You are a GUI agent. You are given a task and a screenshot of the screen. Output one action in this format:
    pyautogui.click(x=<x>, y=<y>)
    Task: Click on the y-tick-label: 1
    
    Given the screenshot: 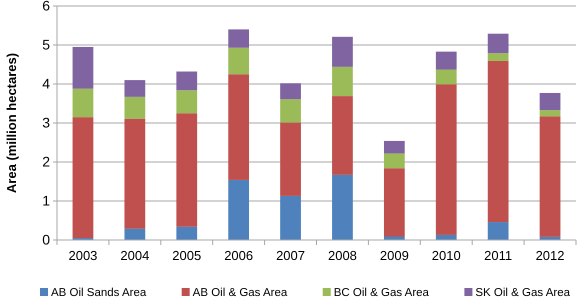 What is the action you would take?
    pyautogui.click(x=46, y=200)
    